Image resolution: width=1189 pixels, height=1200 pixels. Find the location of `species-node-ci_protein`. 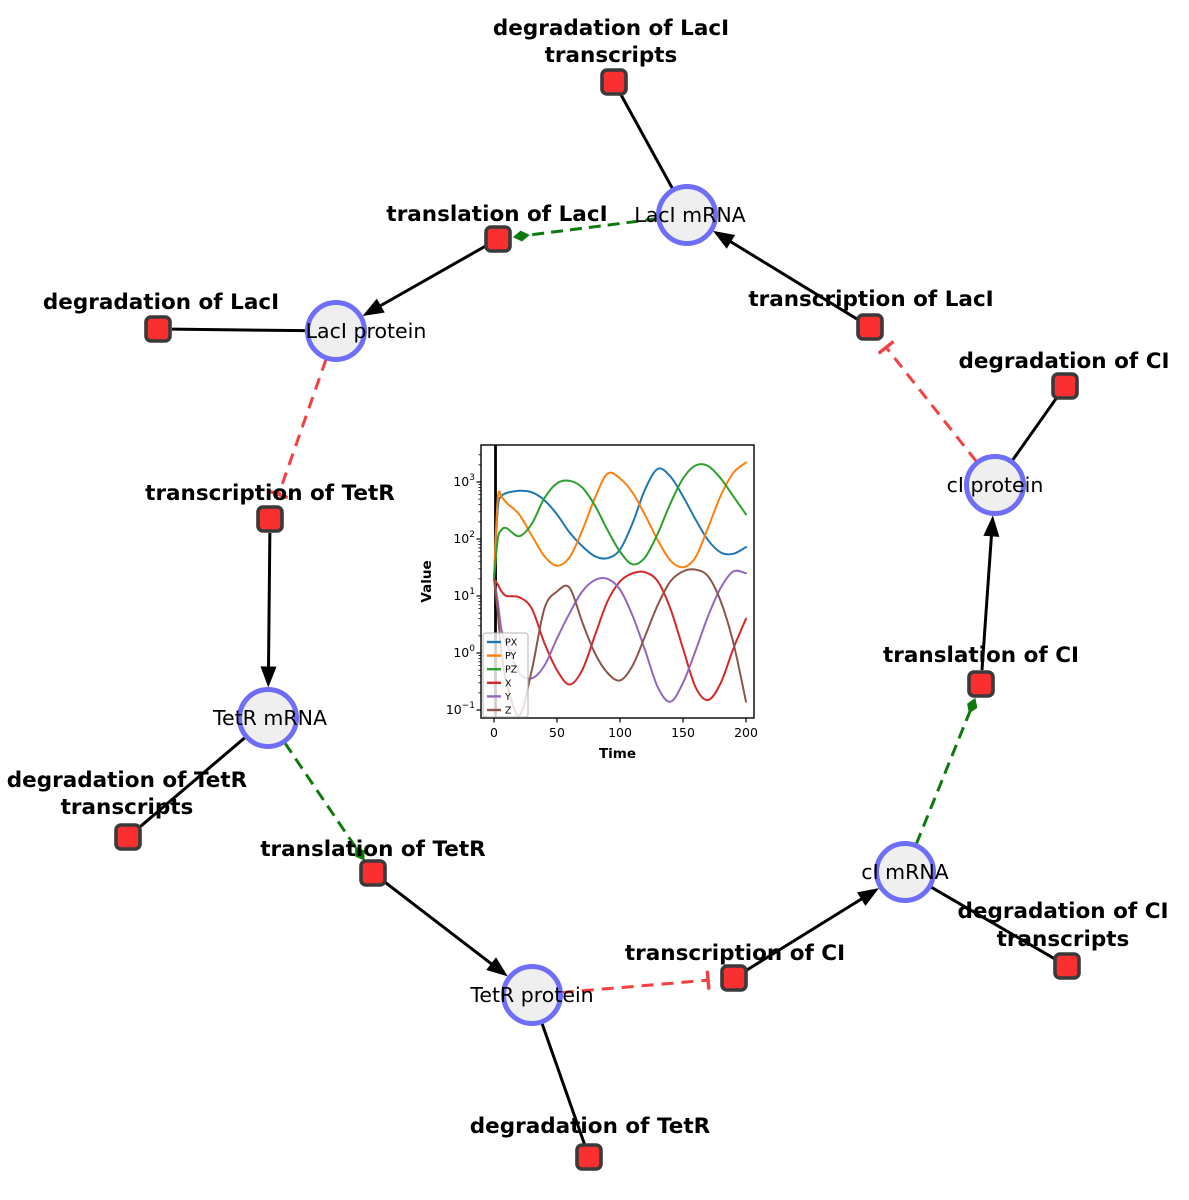

species-node-ci_protein is located at coordinates (995, 485).